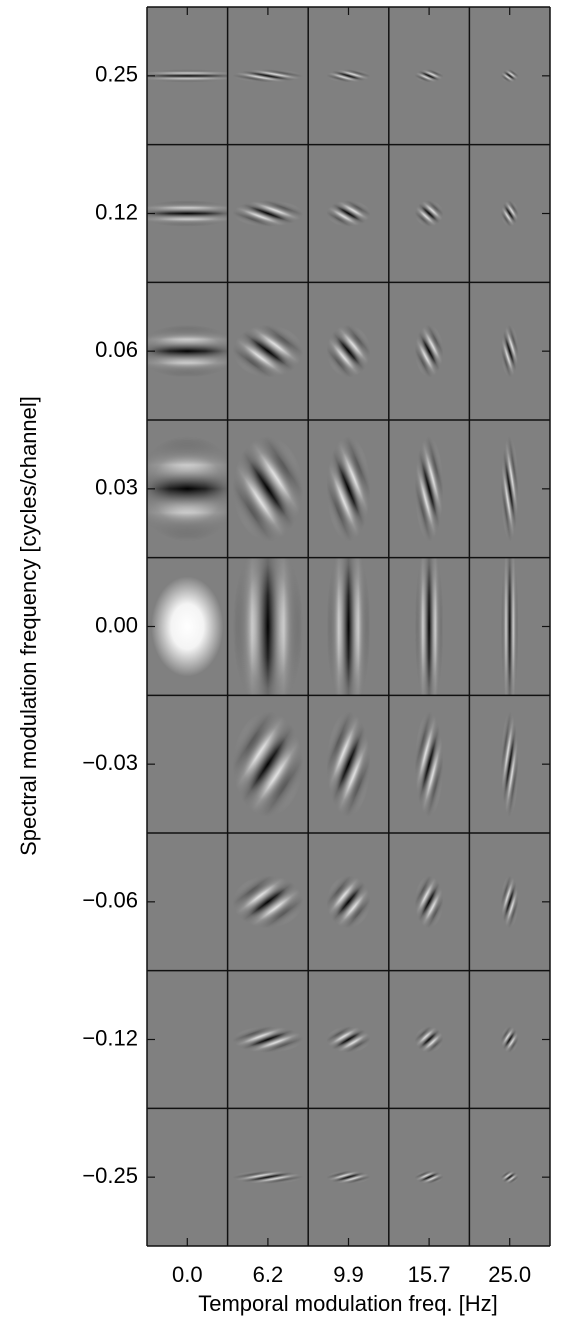 This screenshot has height=1325, width=563. I want to click on y-tick-label: 0.03, so click(116, 487).